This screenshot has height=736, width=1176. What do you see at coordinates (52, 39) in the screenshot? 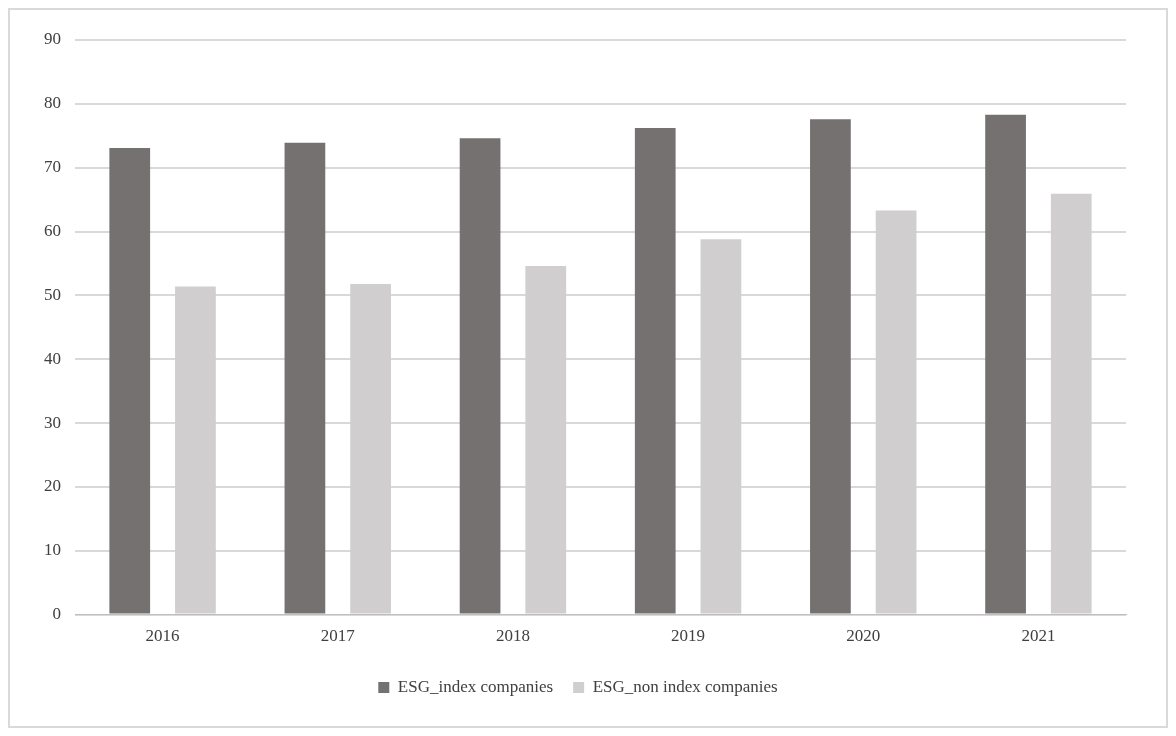
I see `y-tick-label: 90` at bounding box center [52, 39].